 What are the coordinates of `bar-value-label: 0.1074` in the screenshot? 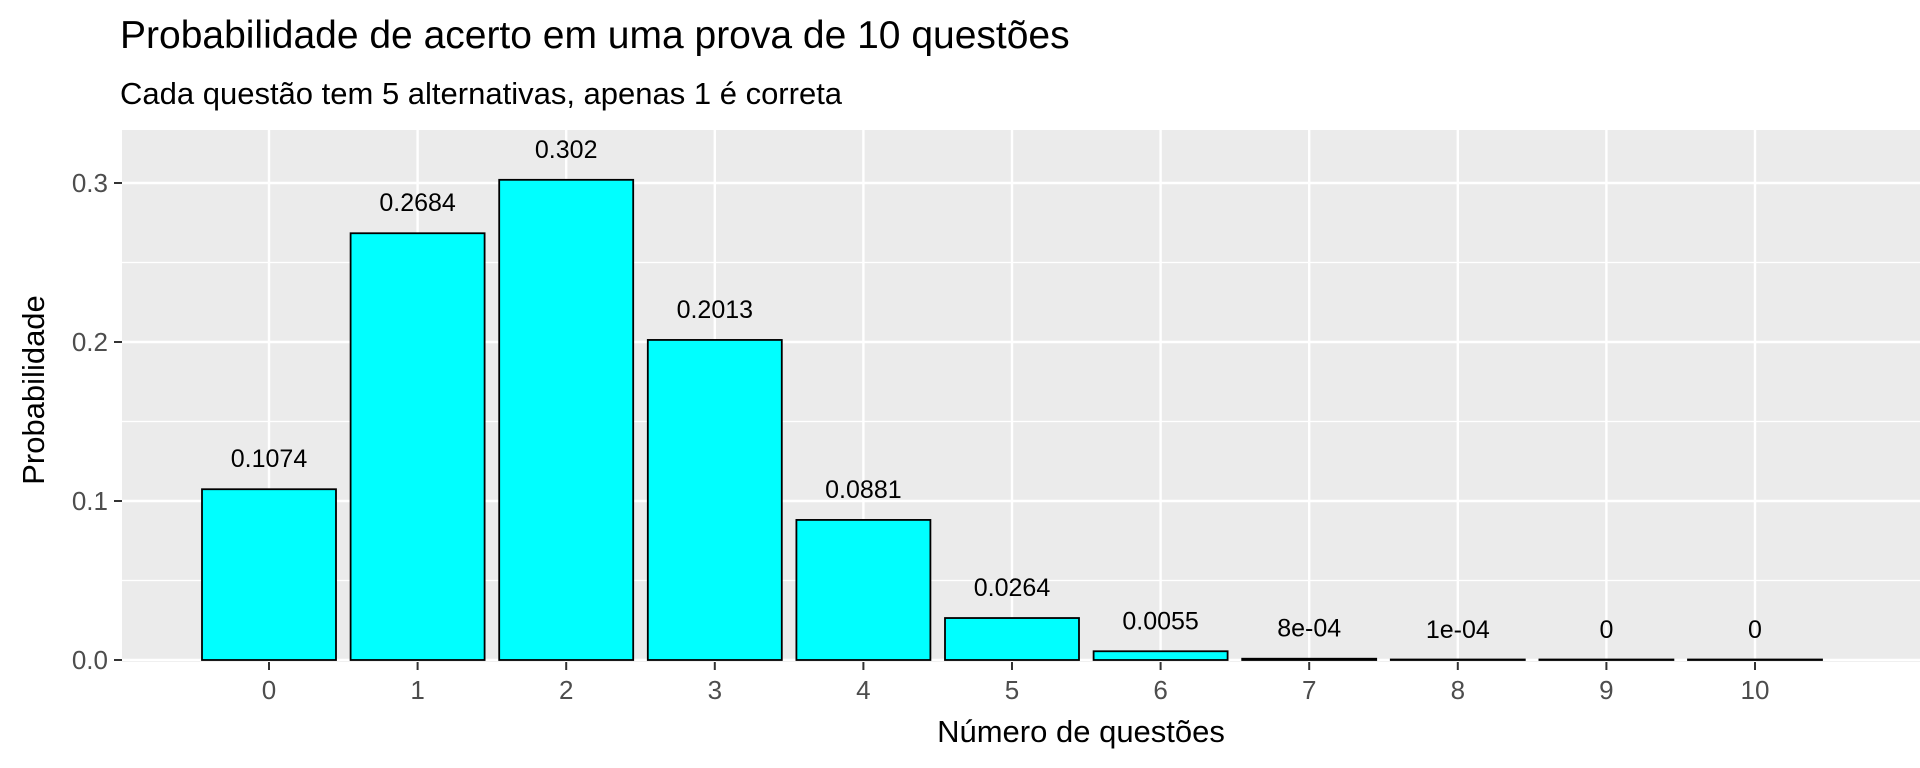 It's located at (269, 459).